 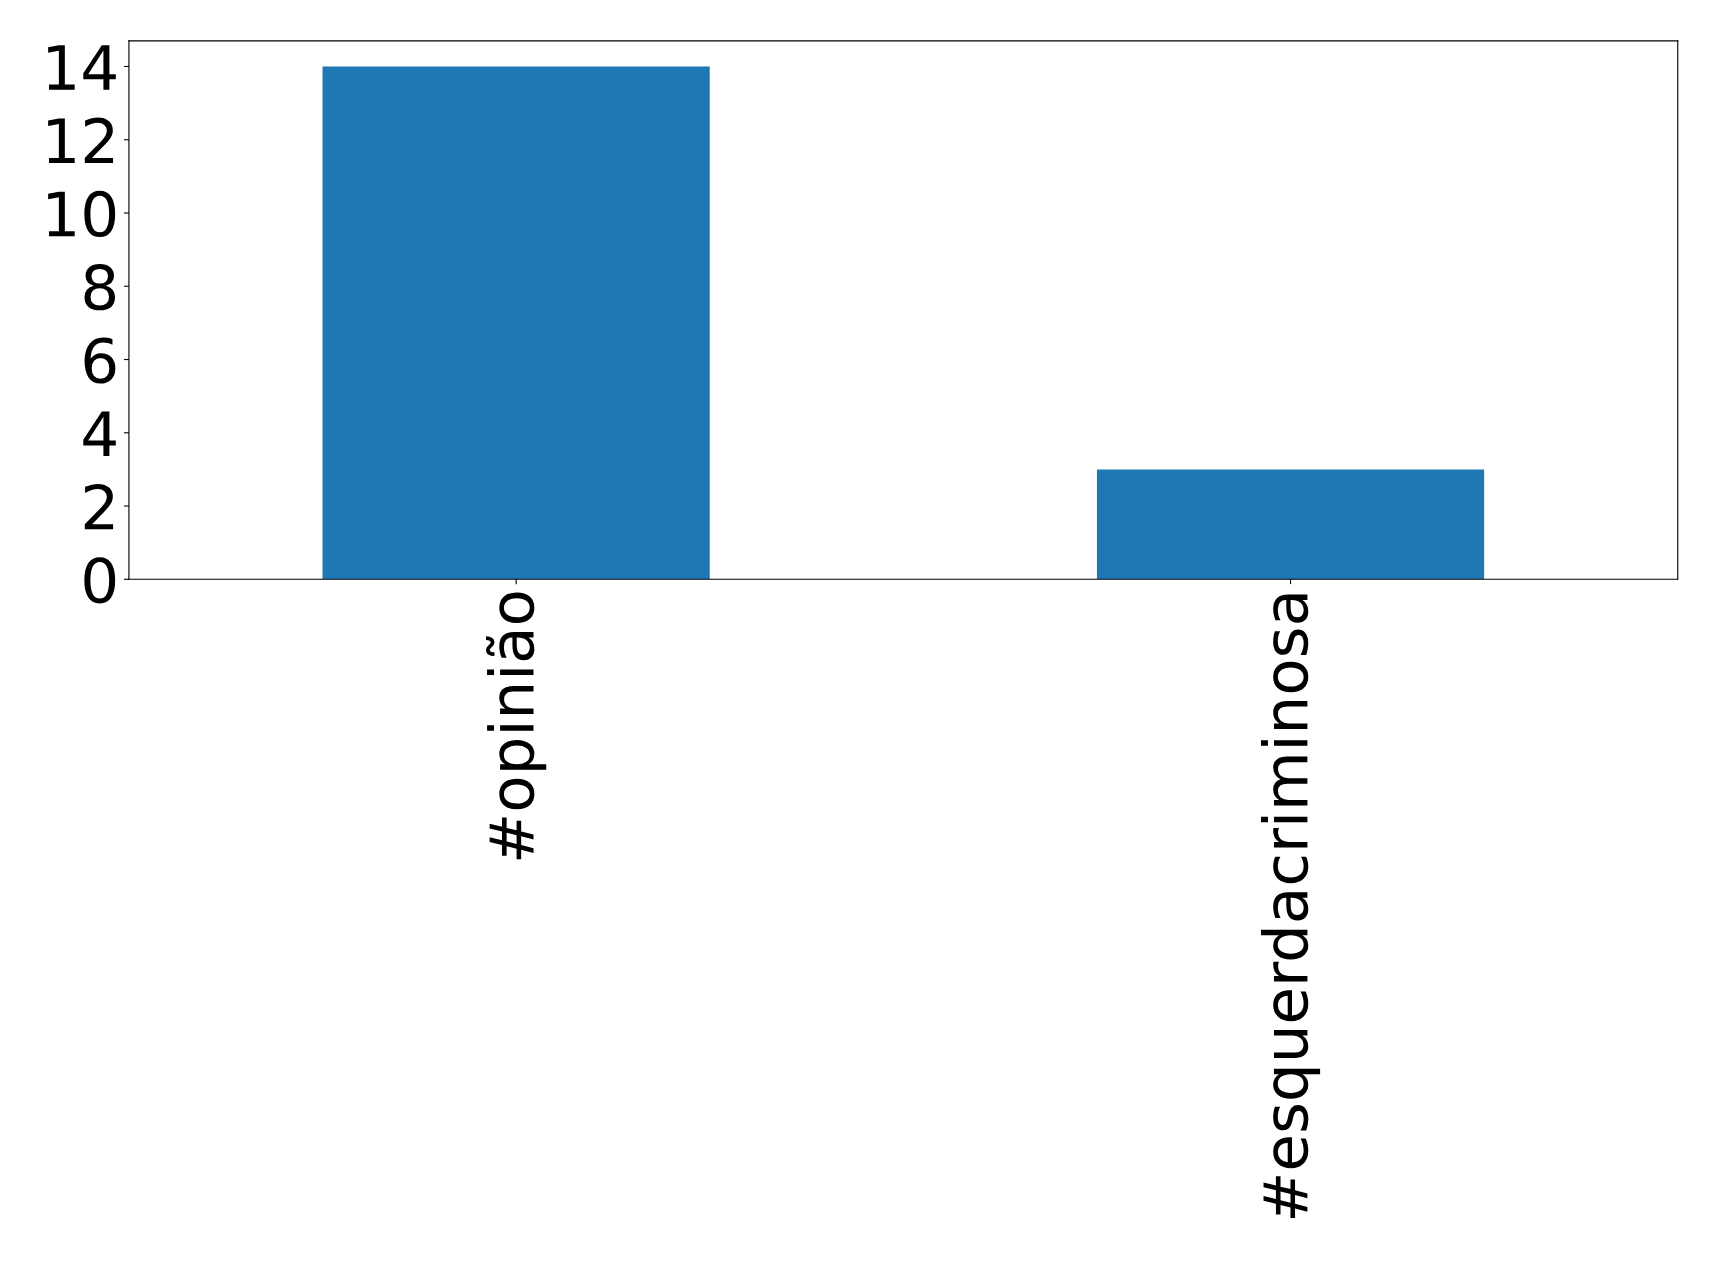 What do you see at coordinates (516, 726) in the screenshot?
I see `x-tick-label: #opinião` at bounding box center [516, 726].